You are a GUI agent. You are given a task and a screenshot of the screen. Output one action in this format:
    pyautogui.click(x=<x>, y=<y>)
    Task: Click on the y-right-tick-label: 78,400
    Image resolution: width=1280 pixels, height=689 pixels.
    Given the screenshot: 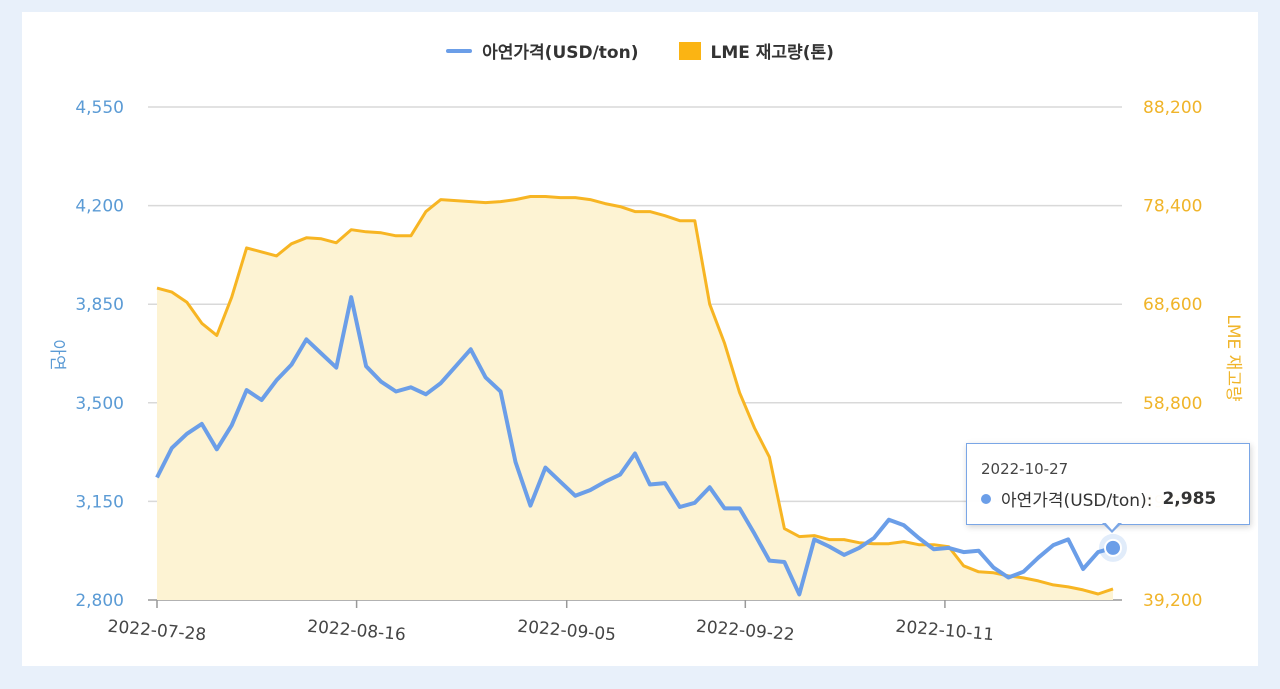 What is the action you would take?
    pyautogui.click(x=1172, y=207)
    